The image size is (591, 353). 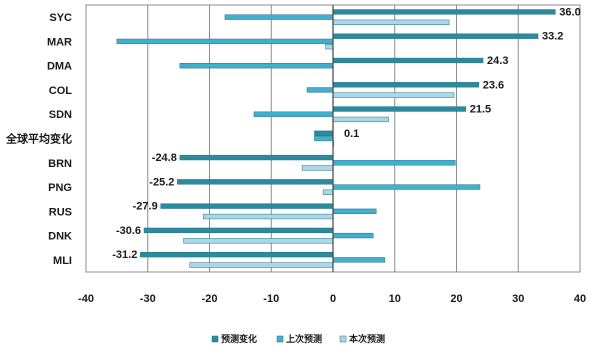 What do you see at coordinates (59, 67) in the screenshot?
I see `category-label: DMA` at bounding box center [59, 67].